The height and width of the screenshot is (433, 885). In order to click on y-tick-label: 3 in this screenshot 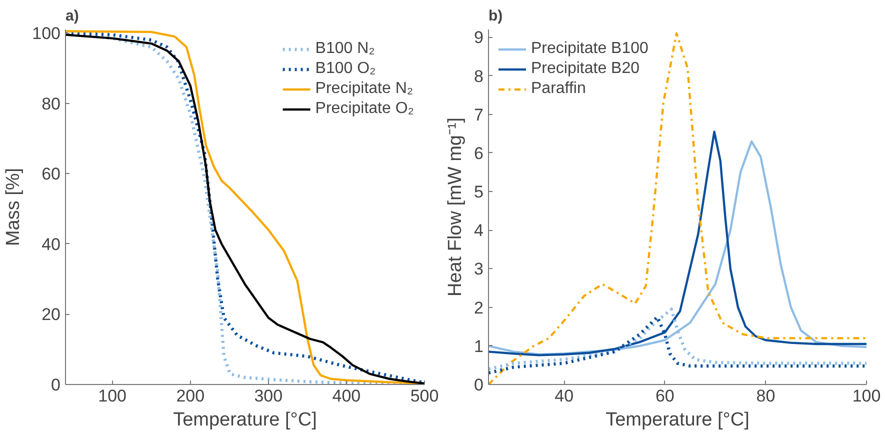, I will do `click(479, 269)`.